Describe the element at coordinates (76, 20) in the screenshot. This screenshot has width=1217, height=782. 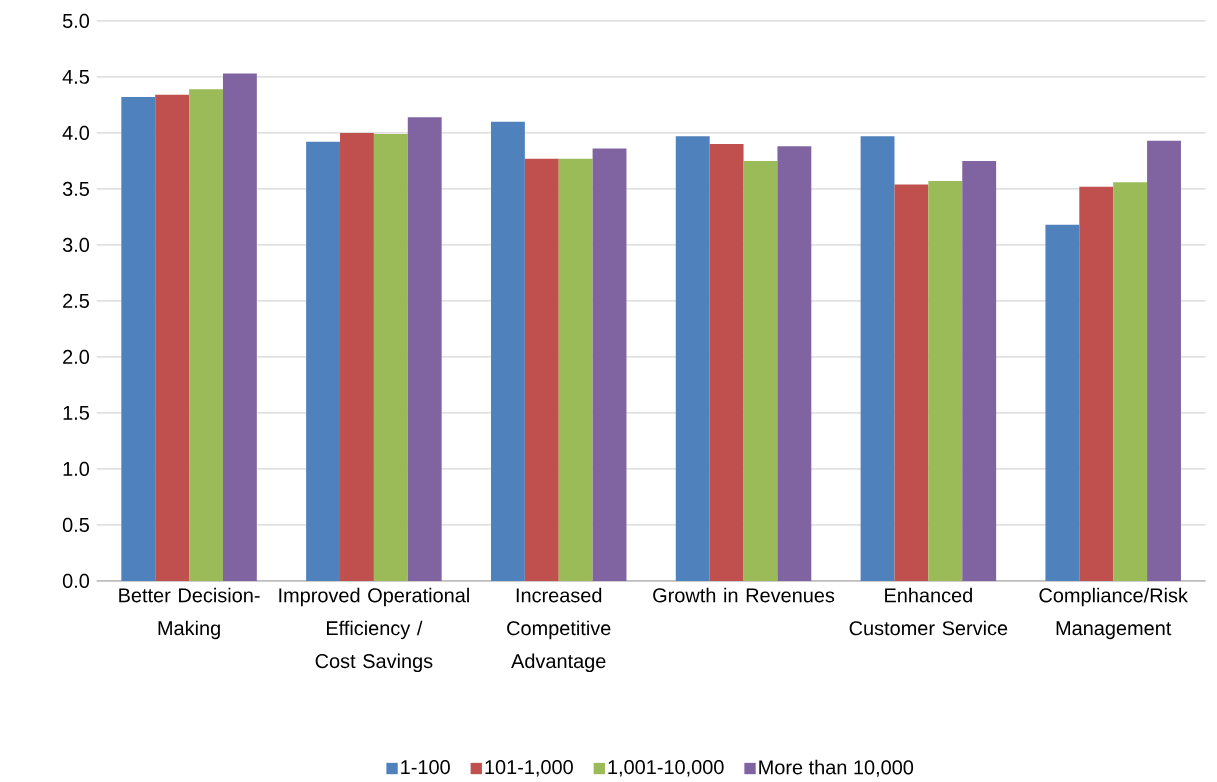
I see `y-tick-label: 5.0` at that location.